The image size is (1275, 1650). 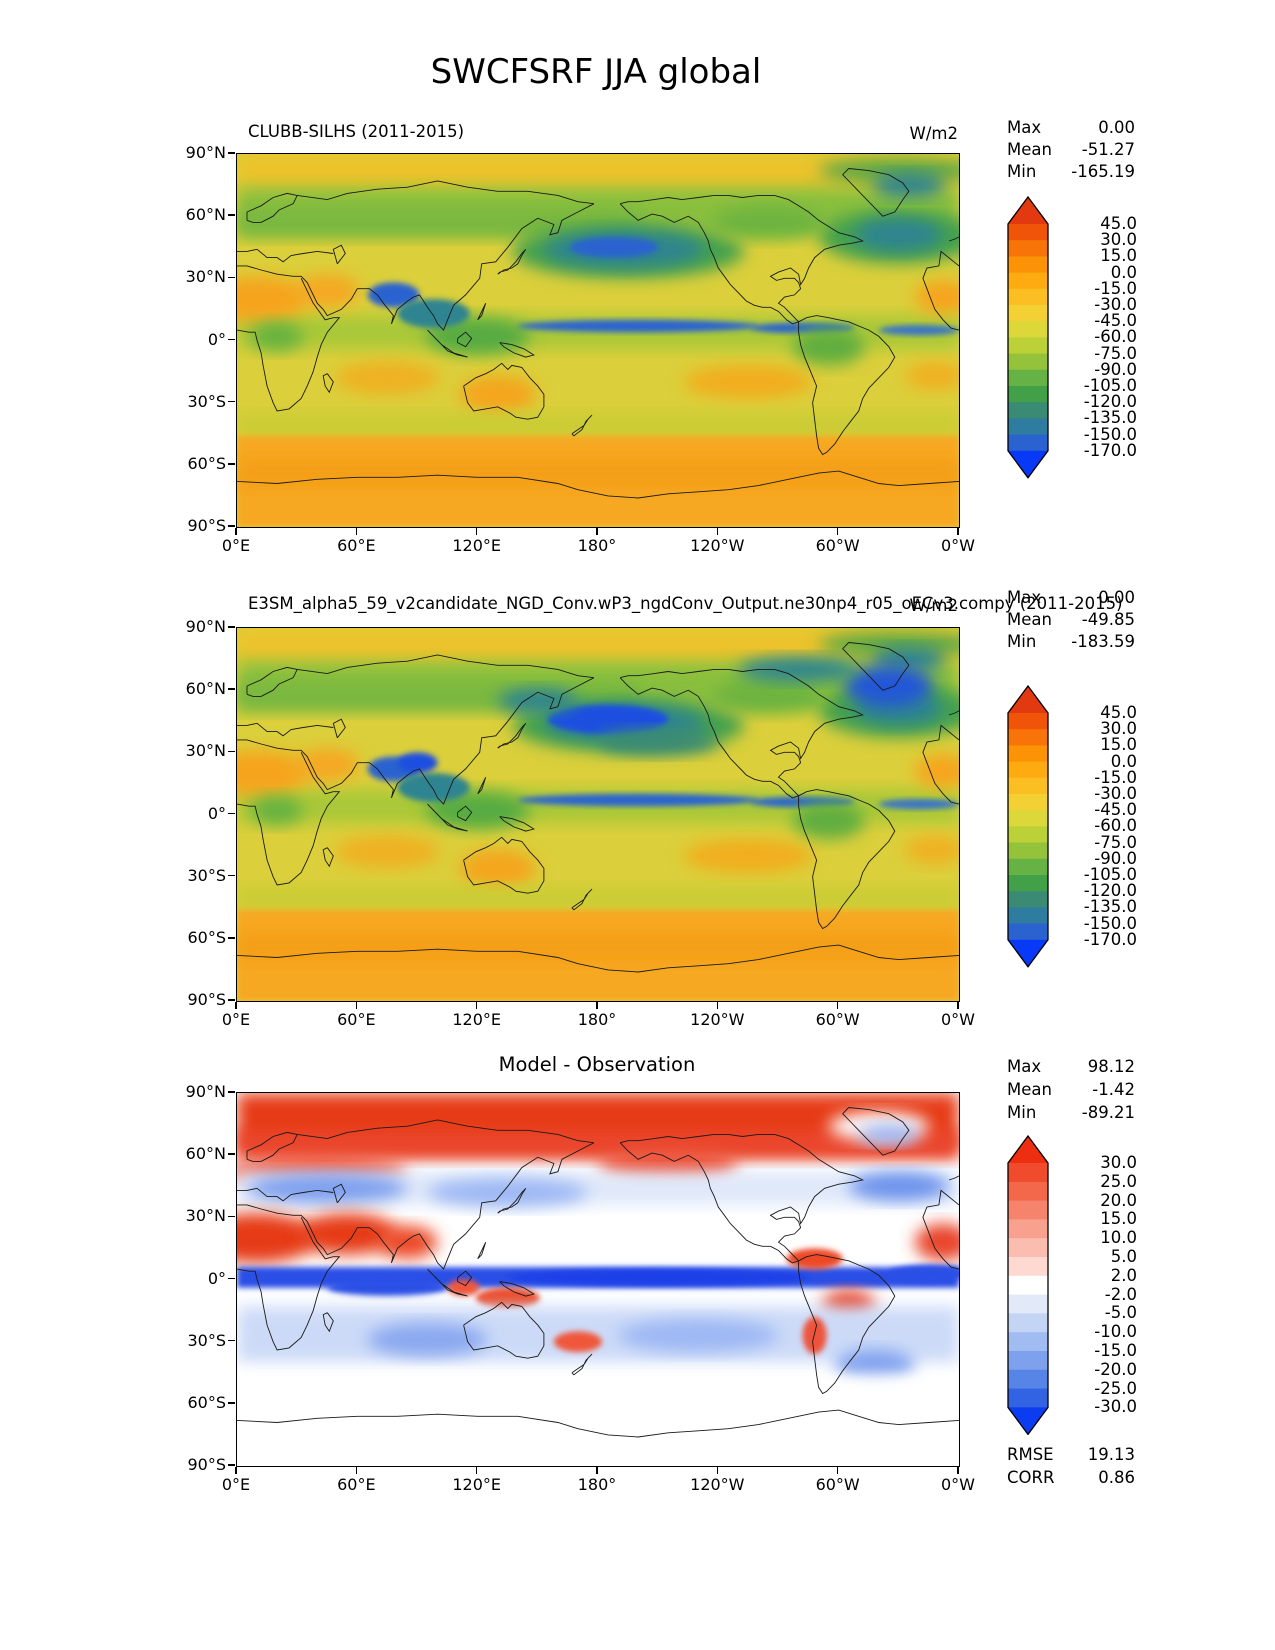 What do you see at coordinates (1113, 1089) in the screenshot?
I see `stat-mean-value: -1.42` at bounding box center [1113, 1089].